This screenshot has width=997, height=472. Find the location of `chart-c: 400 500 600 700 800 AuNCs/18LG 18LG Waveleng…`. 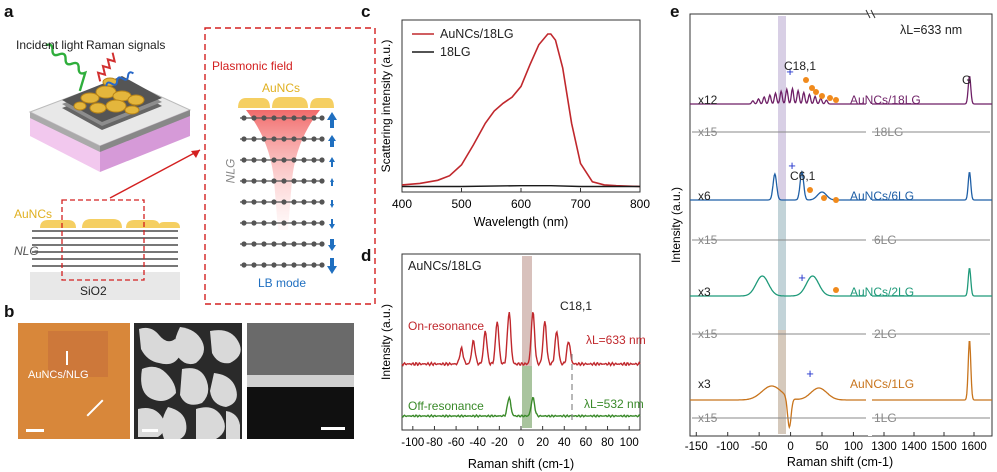

chart-c: 400 500 600 700 800 AuNCs/18LG 18LG Waveleng… is located at coordinates (514, 124).